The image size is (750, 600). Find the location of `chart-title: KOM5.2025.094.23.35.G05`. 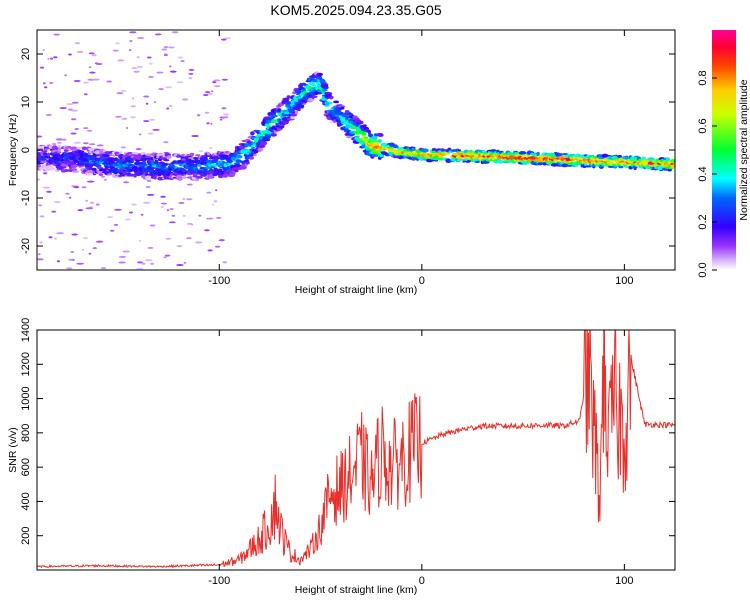

chart-title: KOM5.2025.094.23.35.G05 is located at coordinates (355, 10).